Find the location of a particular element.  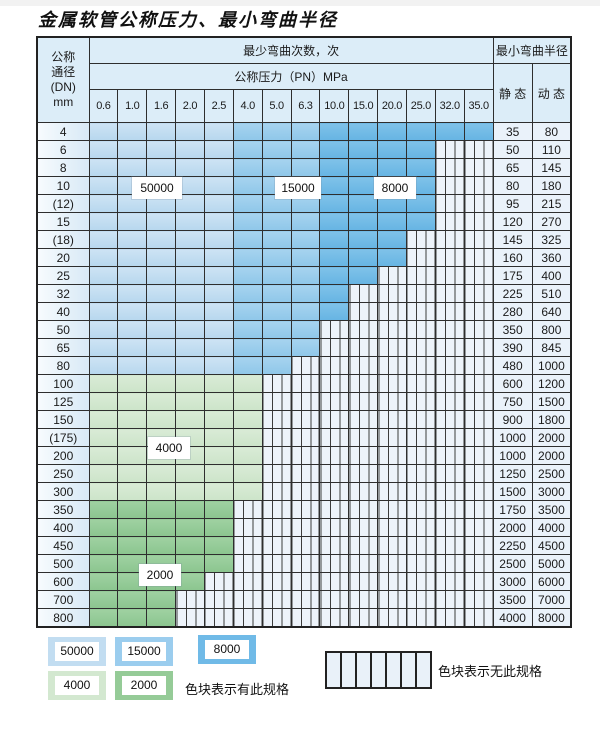

dn-cell: 600 is located at coordinates (63, 581).